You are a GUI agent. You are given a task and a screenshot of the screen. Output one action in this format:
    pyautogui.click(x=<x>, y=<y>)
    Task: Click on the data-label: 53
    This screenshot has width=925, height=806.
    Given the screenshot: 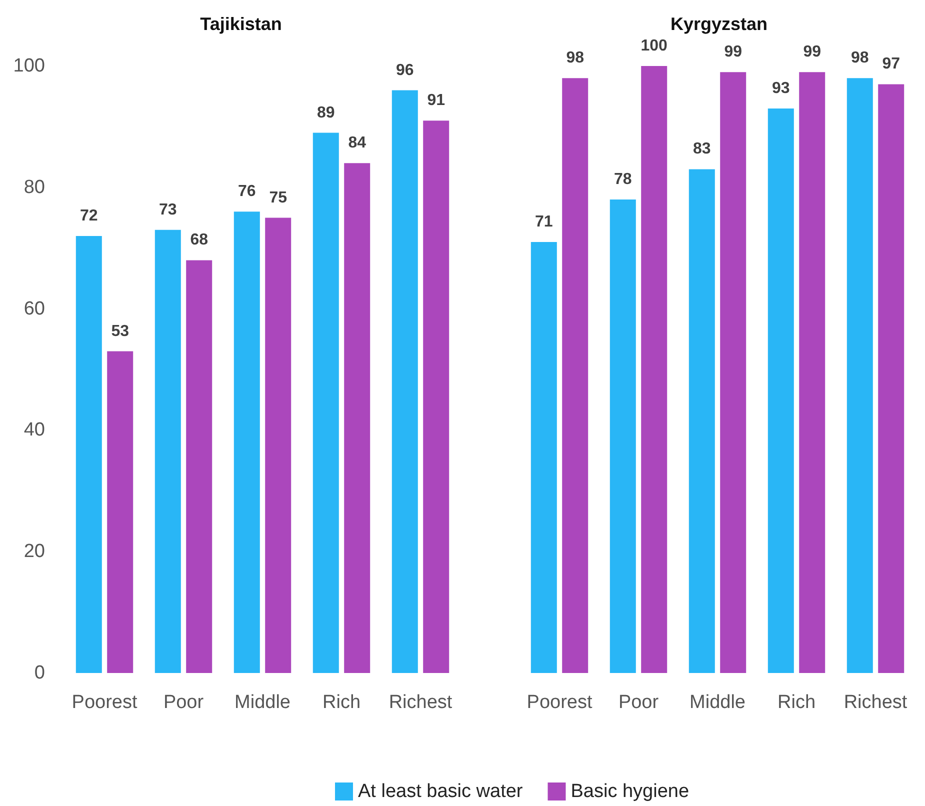 What is the action you would take?
    pyautogui.click(x=120, y=331)
    